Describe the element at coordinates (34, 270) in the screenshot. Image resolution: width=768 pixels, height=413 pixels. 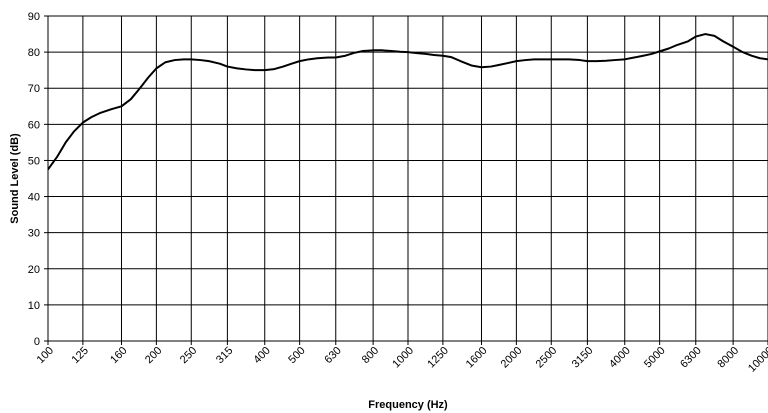
I see `y-tick-label: 20` at that location.